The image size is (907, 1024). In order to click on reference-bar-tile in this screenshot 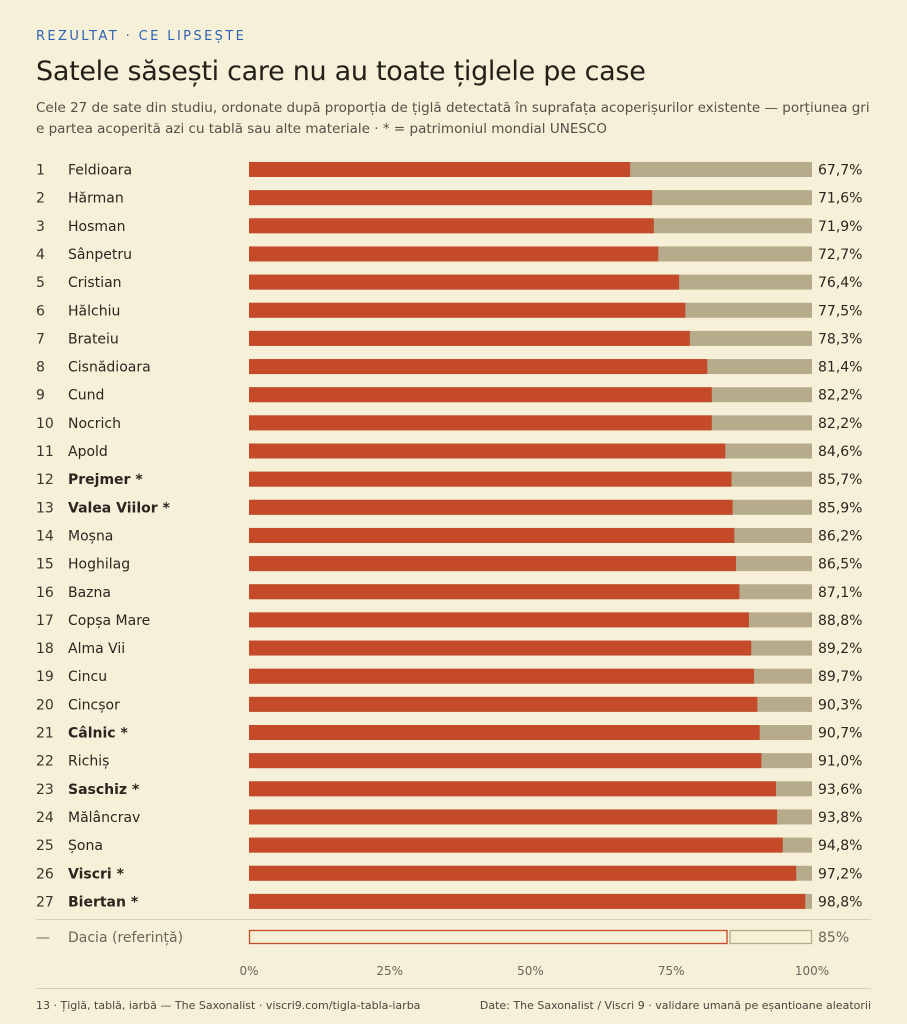, I will do `click(488, 937)`.